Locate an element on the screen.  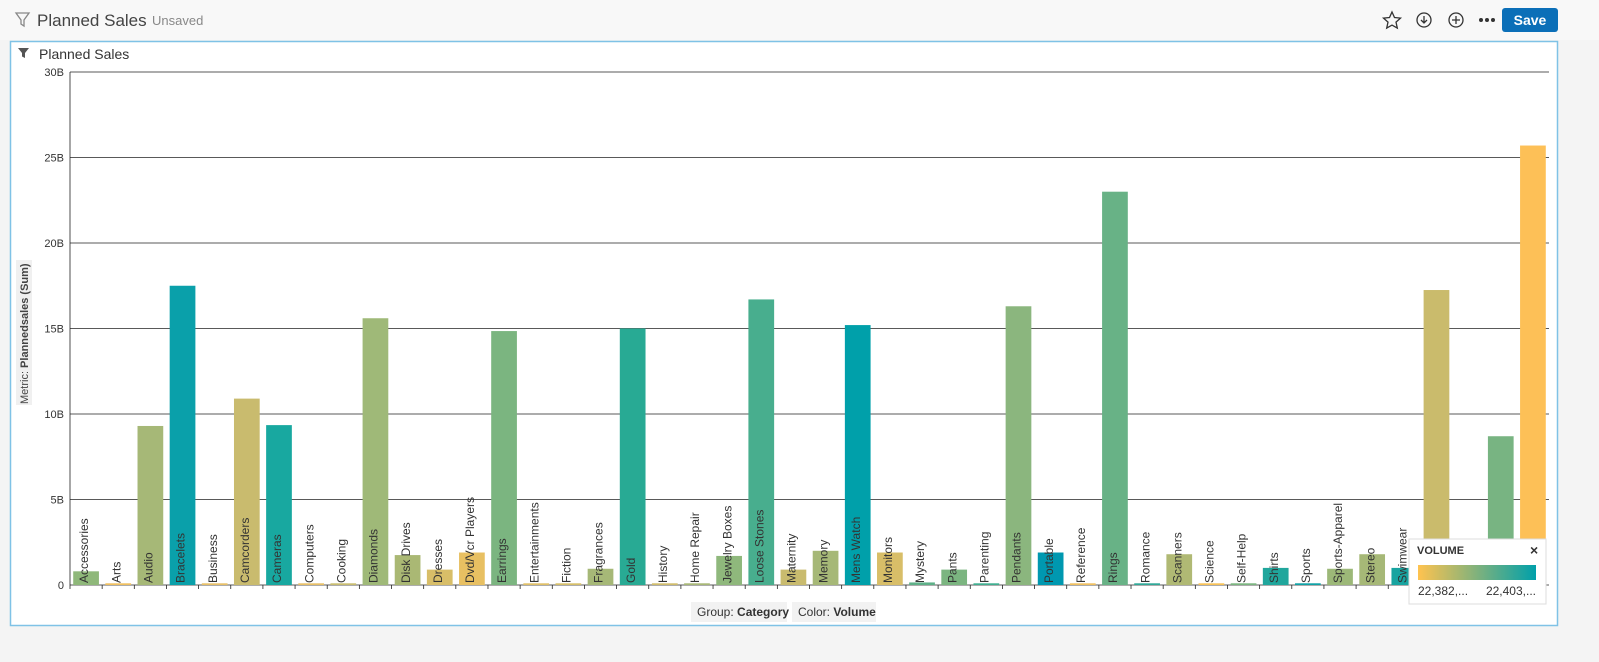
color-pill is located at coordinates (834, 612).